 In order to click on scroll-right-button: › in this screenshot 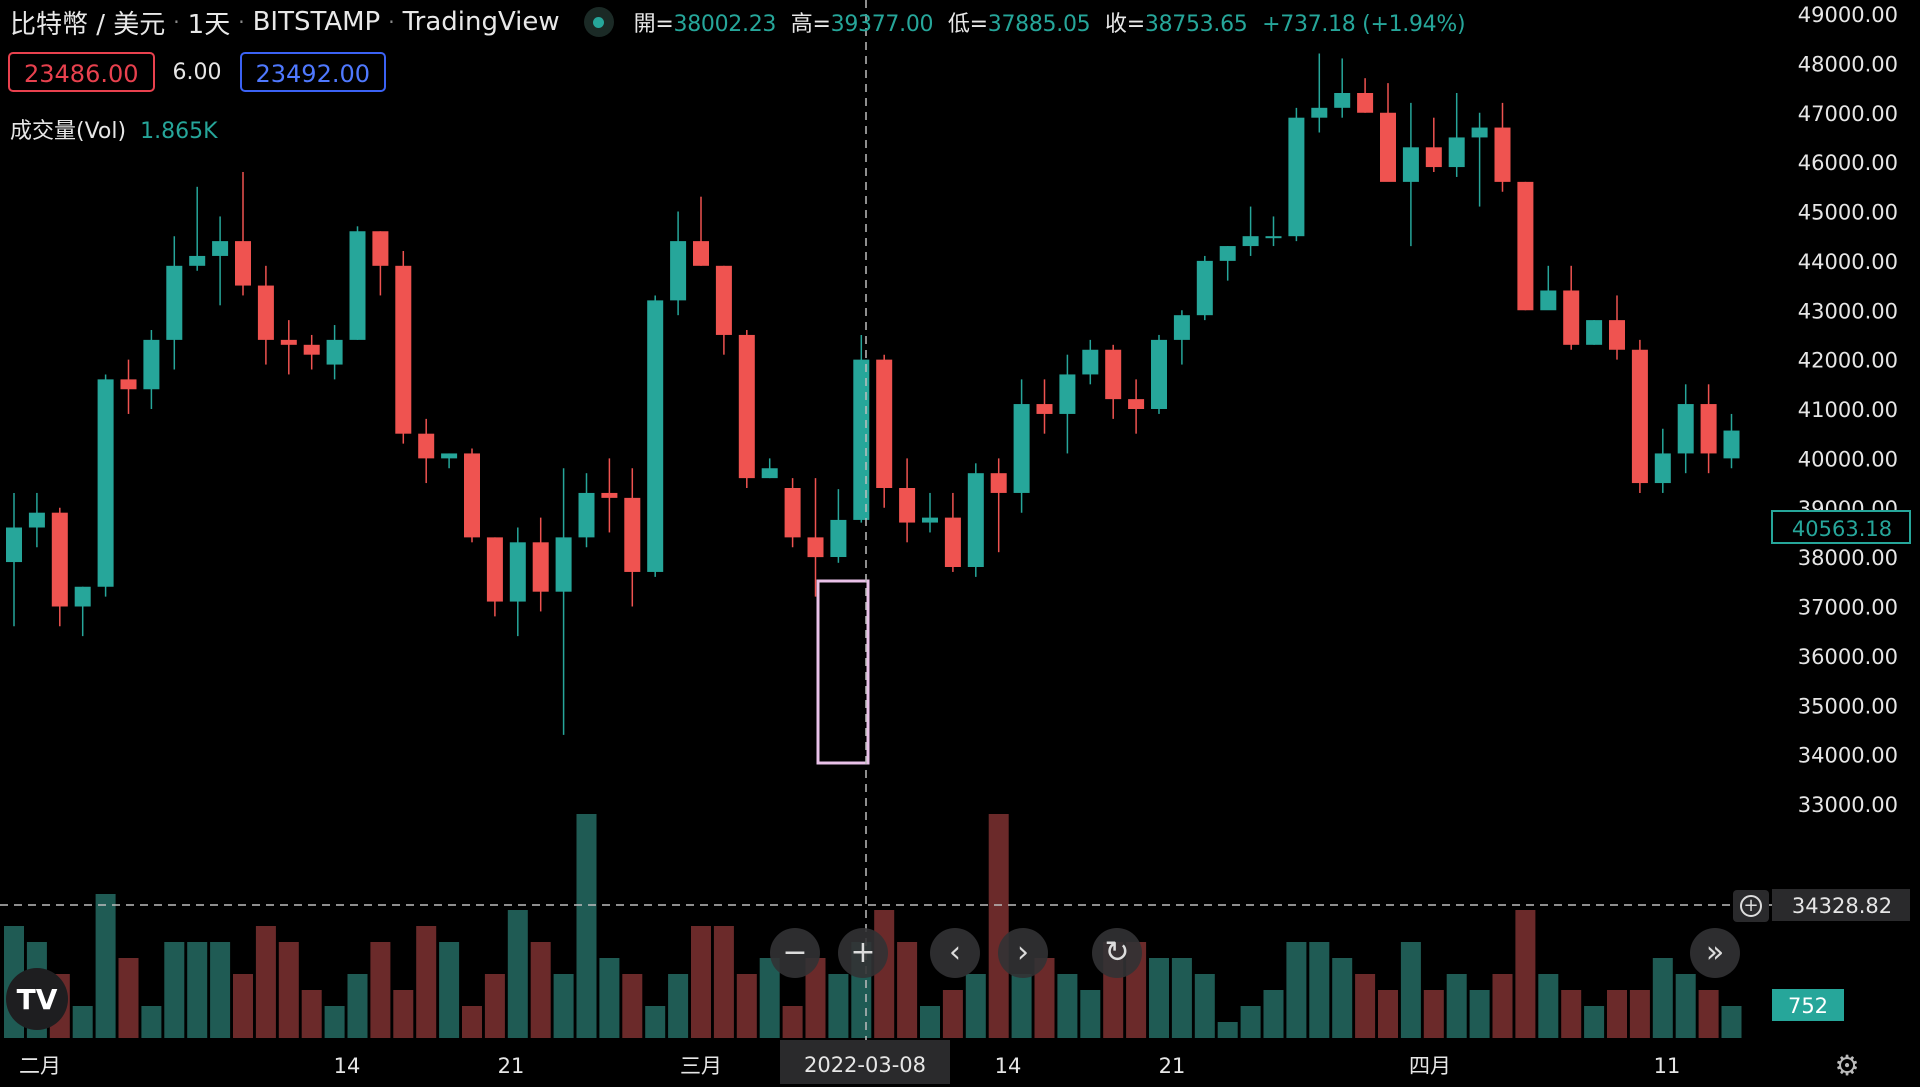, I will do `click(1023, 953)`.